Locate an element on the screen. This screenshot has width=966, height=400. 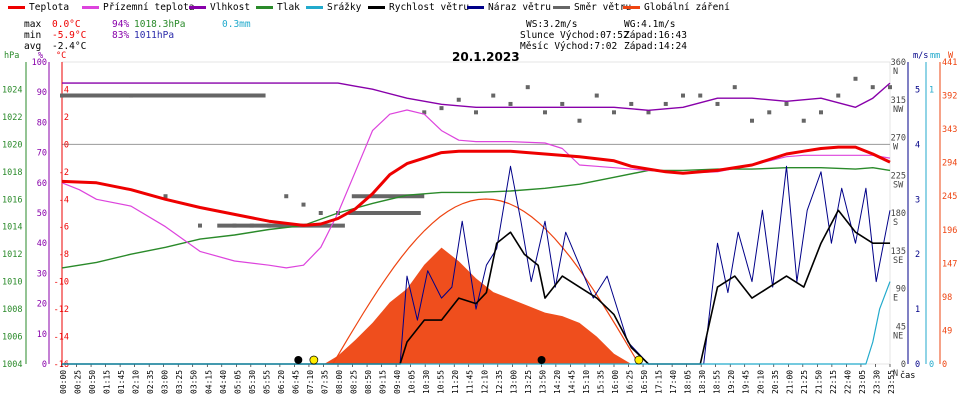
x-tick-label: 16:50 is located at coordinates (644, 382).